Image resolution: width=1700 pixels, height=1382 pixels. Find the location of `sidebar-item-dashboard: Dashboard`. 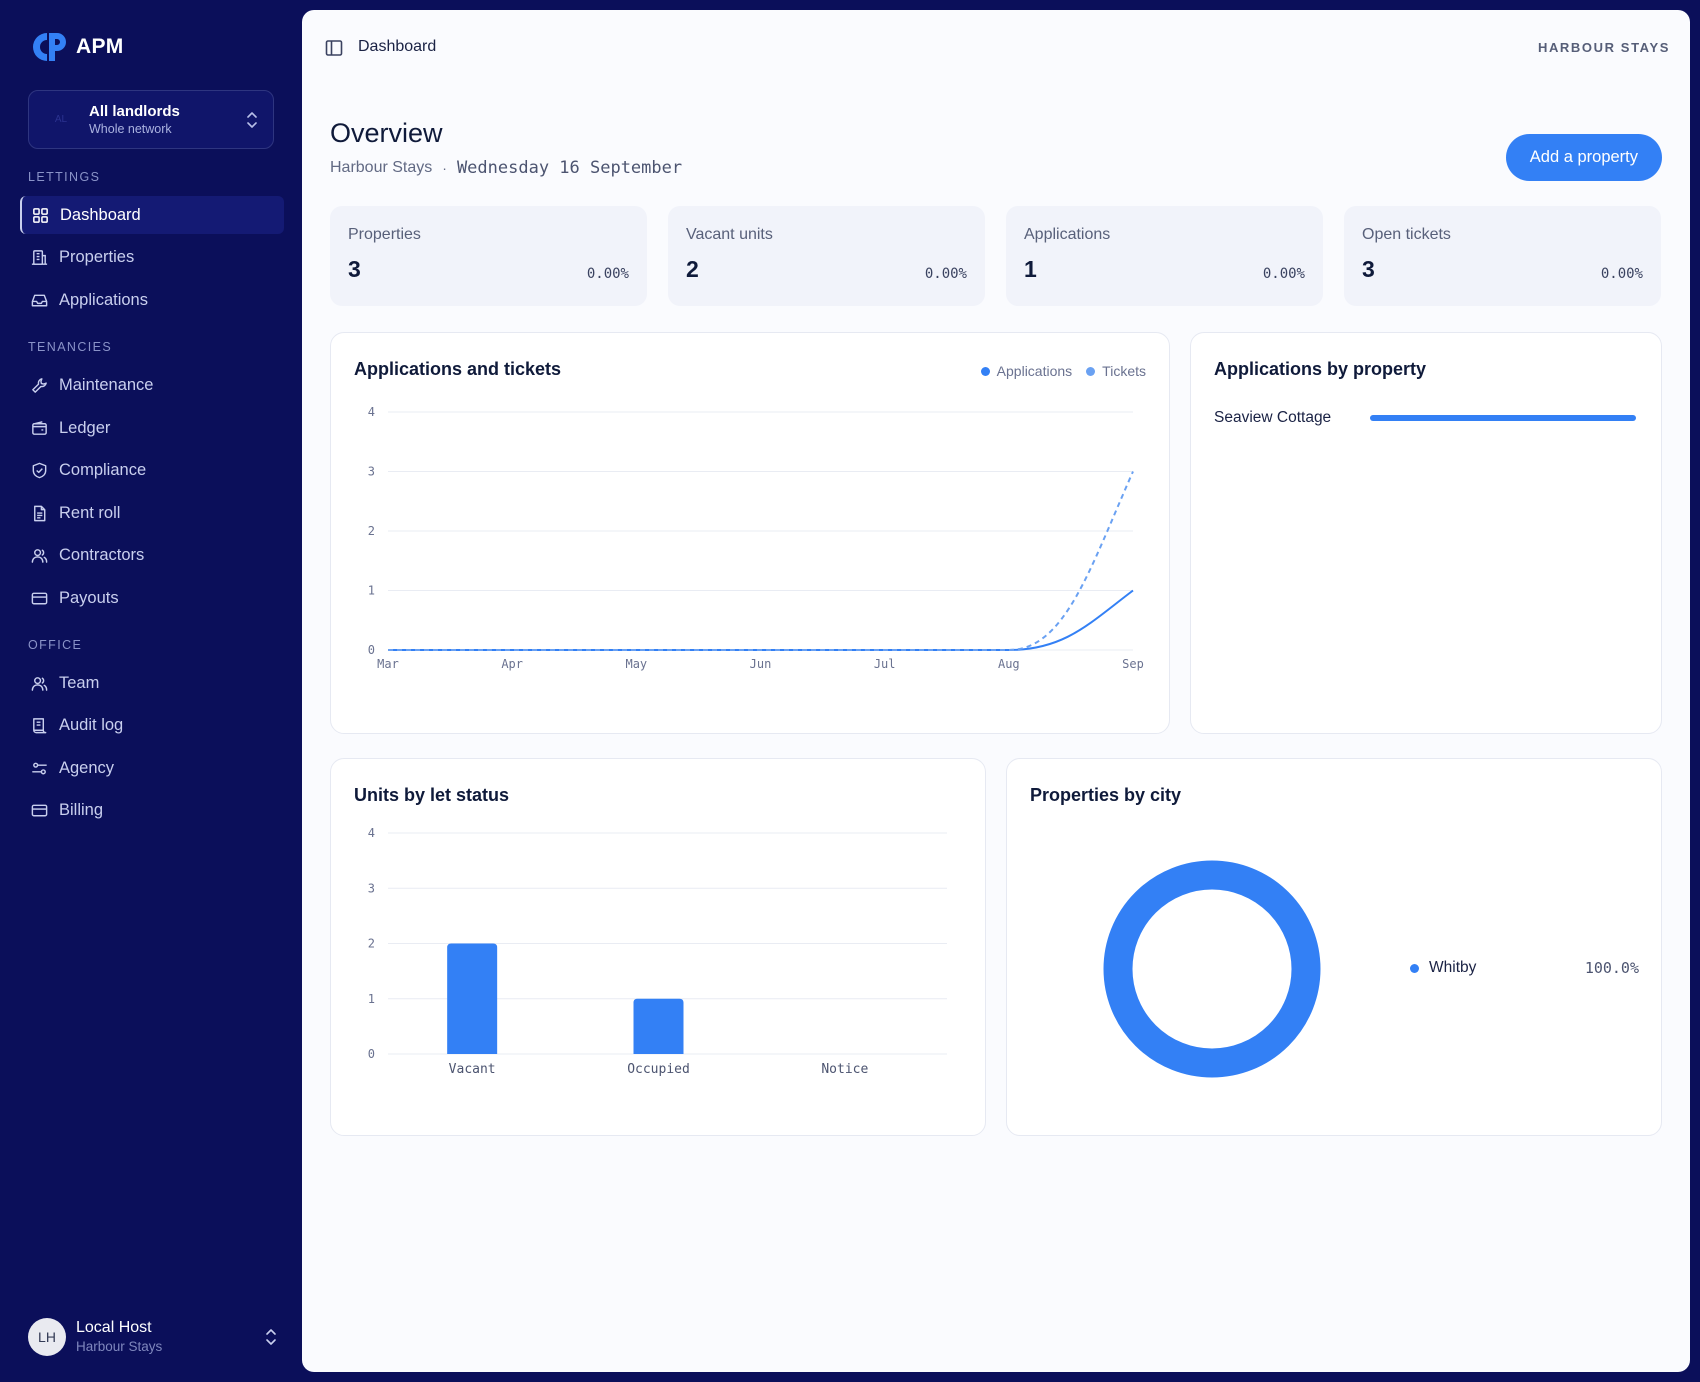

sidebar-item-dashboard: Dashboard is located at coordinates (152, 215).